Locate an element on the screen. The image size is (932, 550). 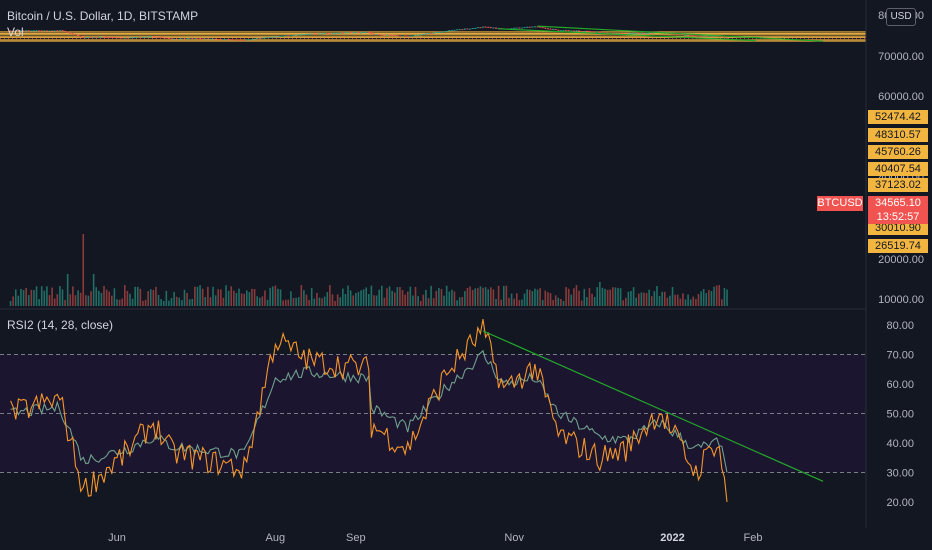
rsi-tick-label: 70.00 is located at coordinates (900, 356).